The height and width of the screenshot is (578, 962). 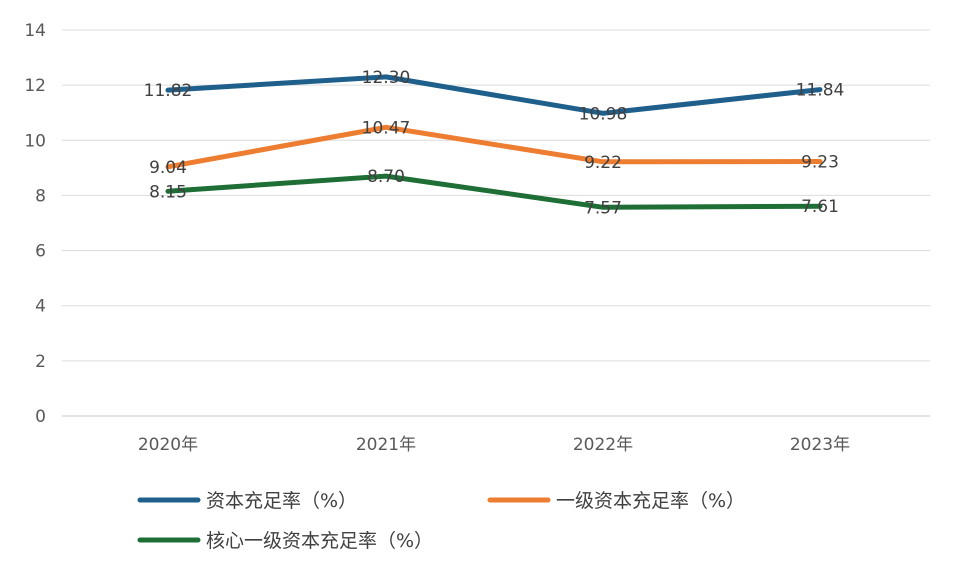 I want to click on y-tick-label: 8, so click(x=40, y=196).